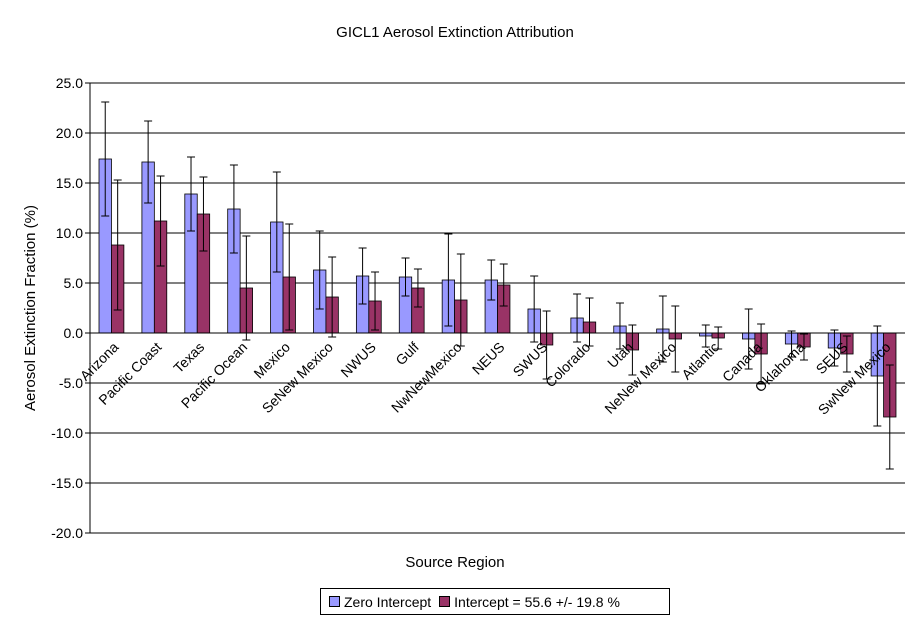 The image size is (911, 623). Describe the element at coordinates (407, 354) in the screenshot. I see `category-label: Gulf` at that location.